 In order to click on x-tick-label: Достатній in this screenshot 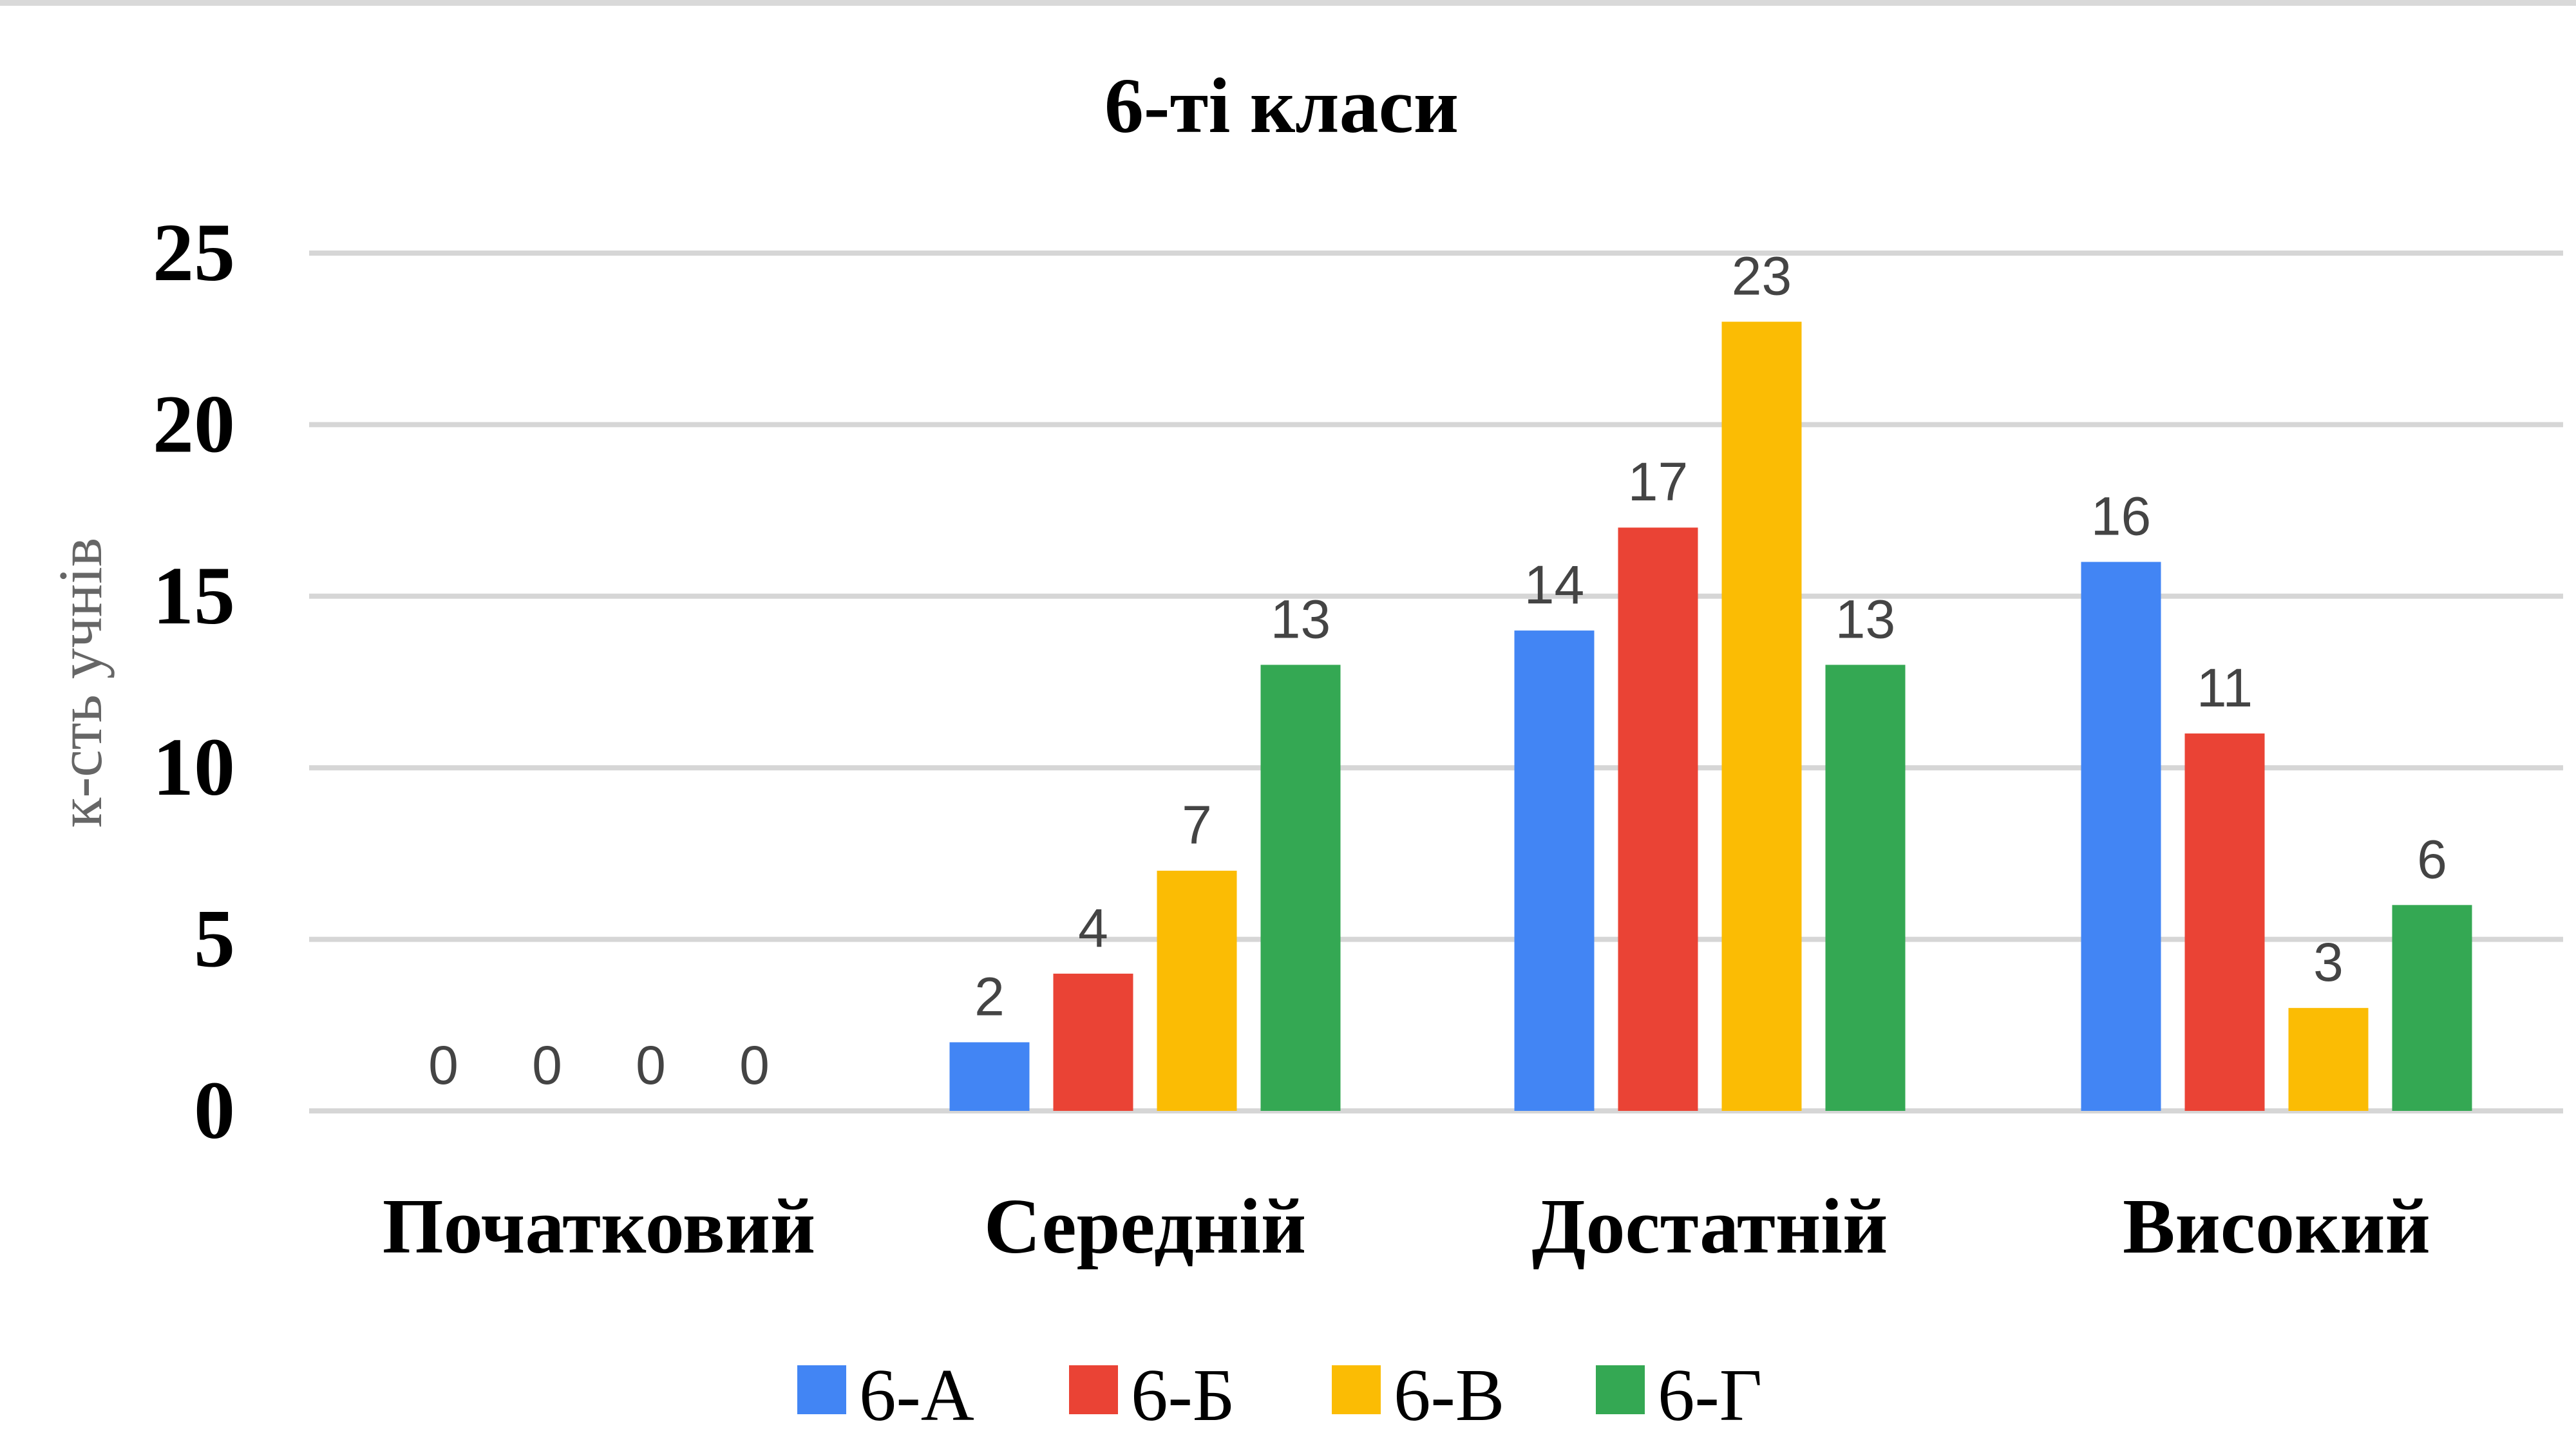, I will do `click(1710, 1226)`.